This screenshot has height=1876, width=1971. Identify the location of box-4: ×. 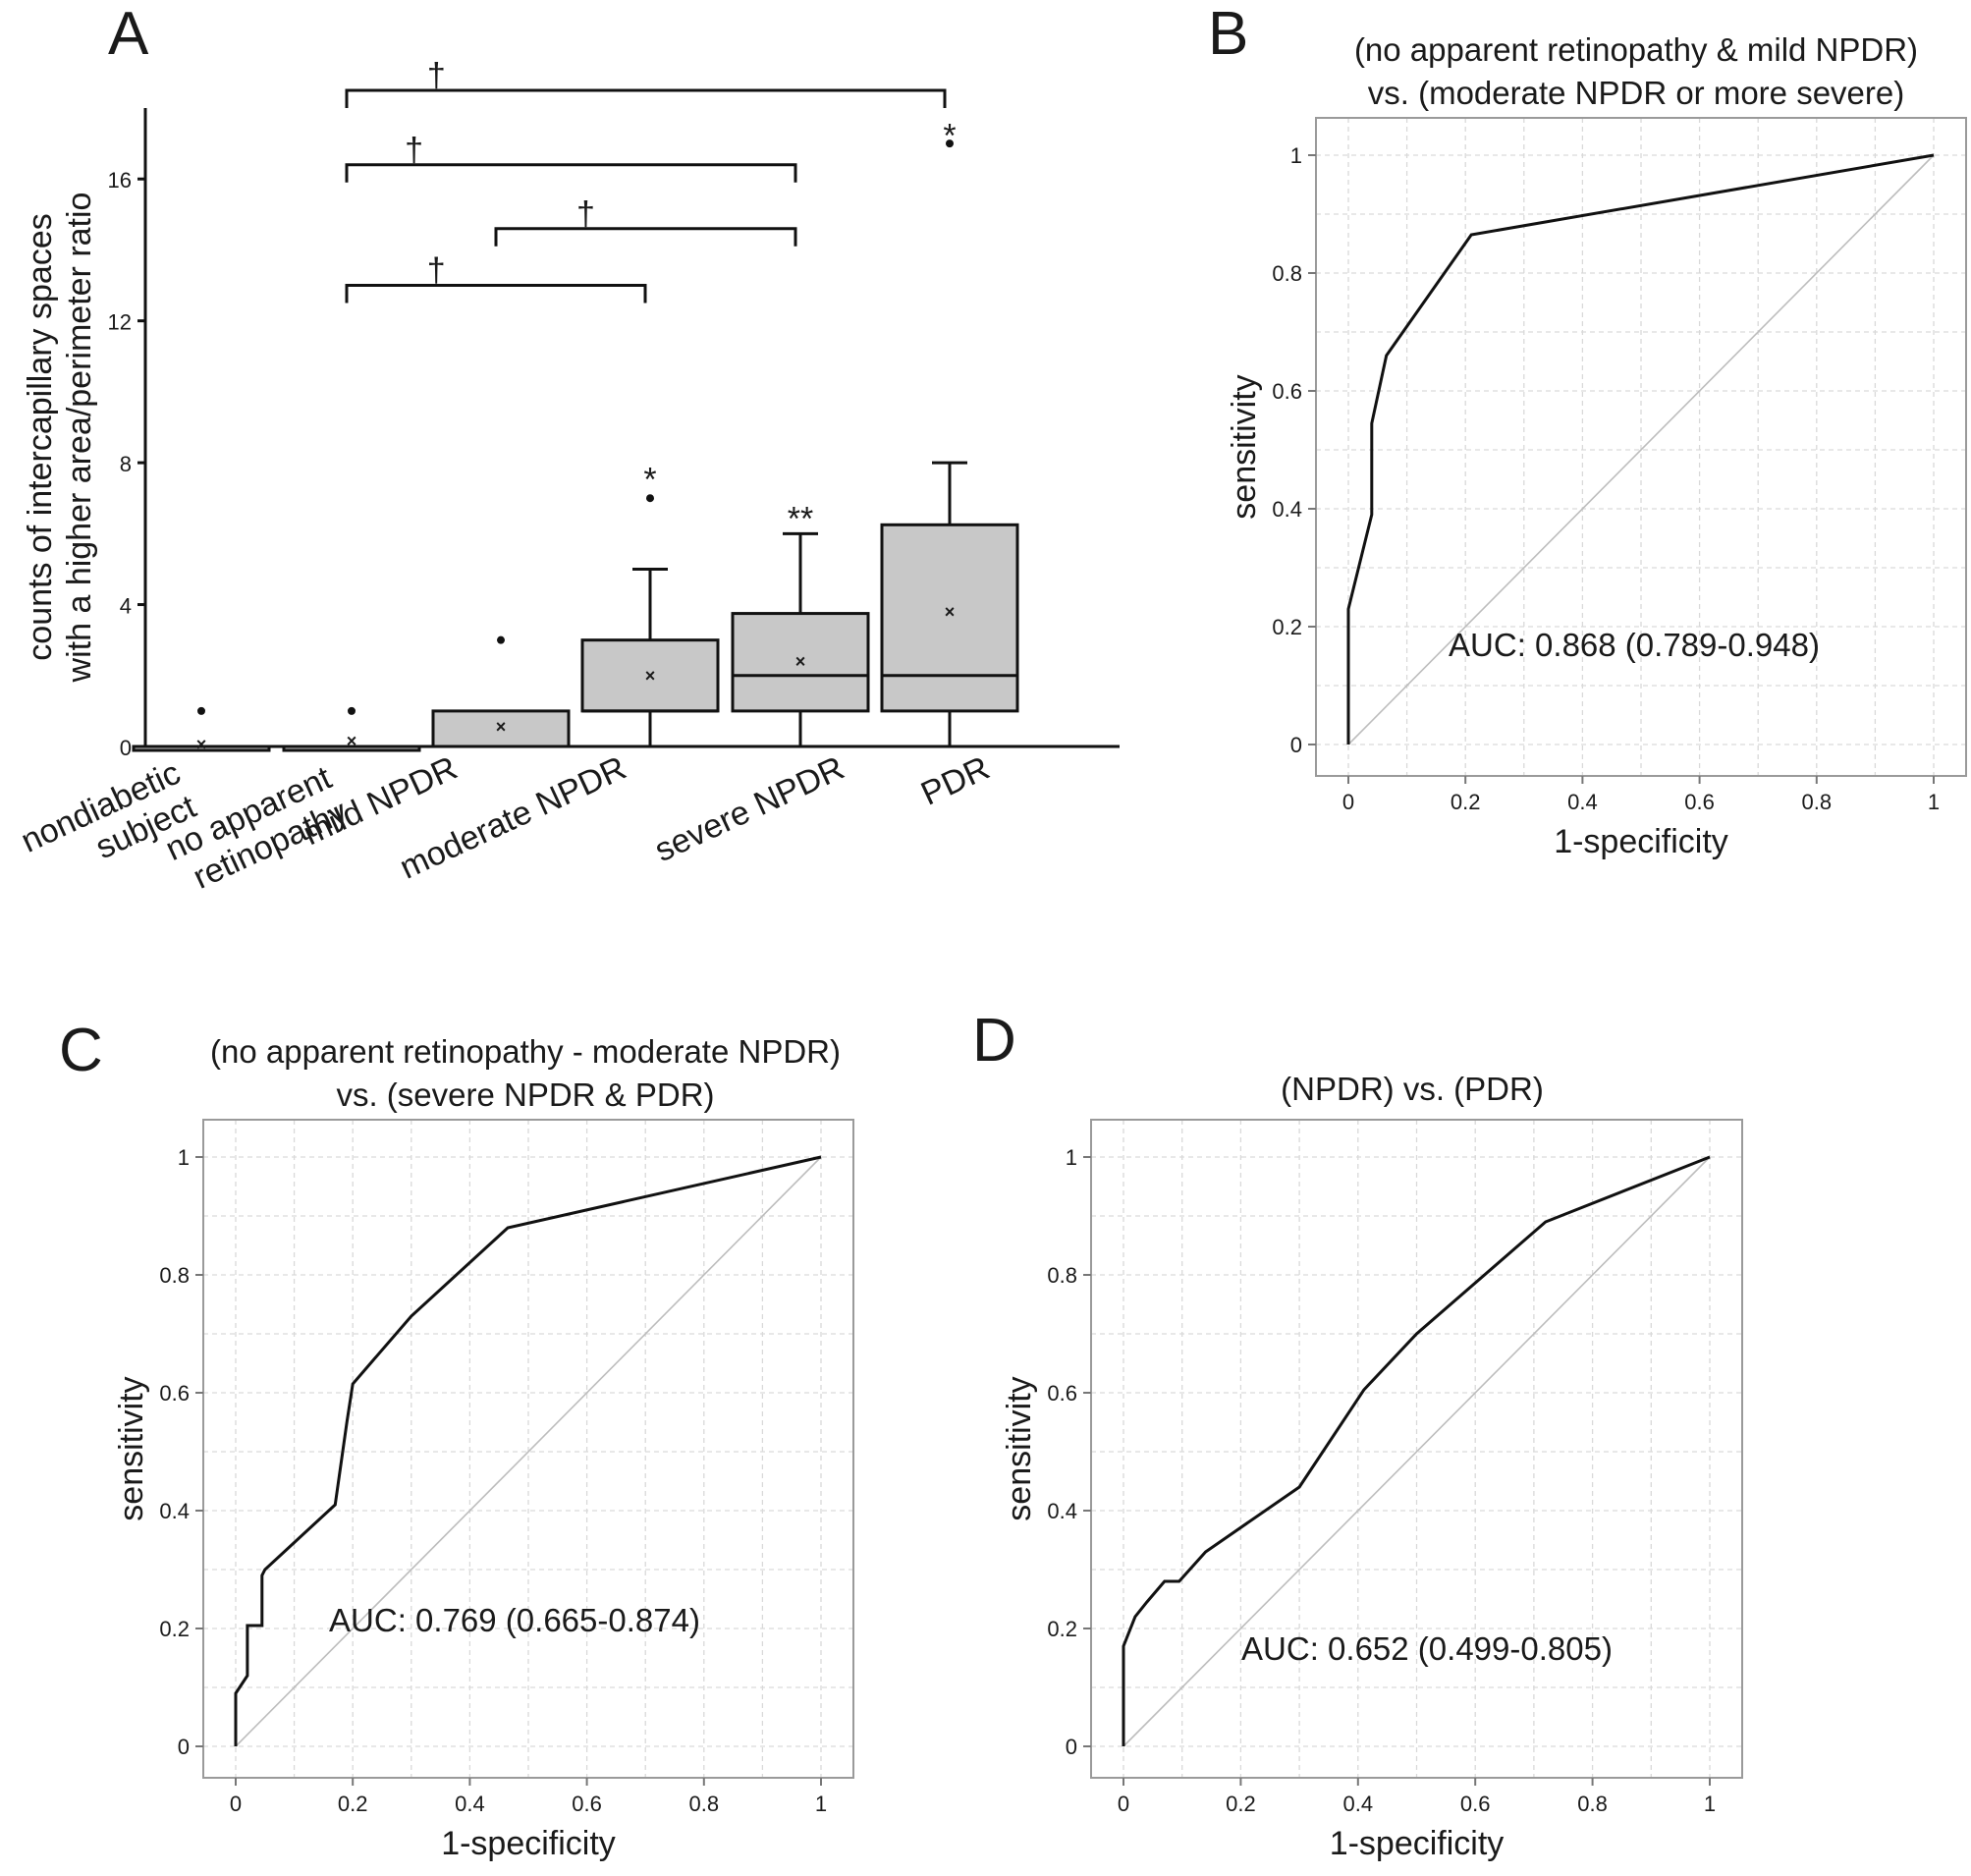
(800, 639).